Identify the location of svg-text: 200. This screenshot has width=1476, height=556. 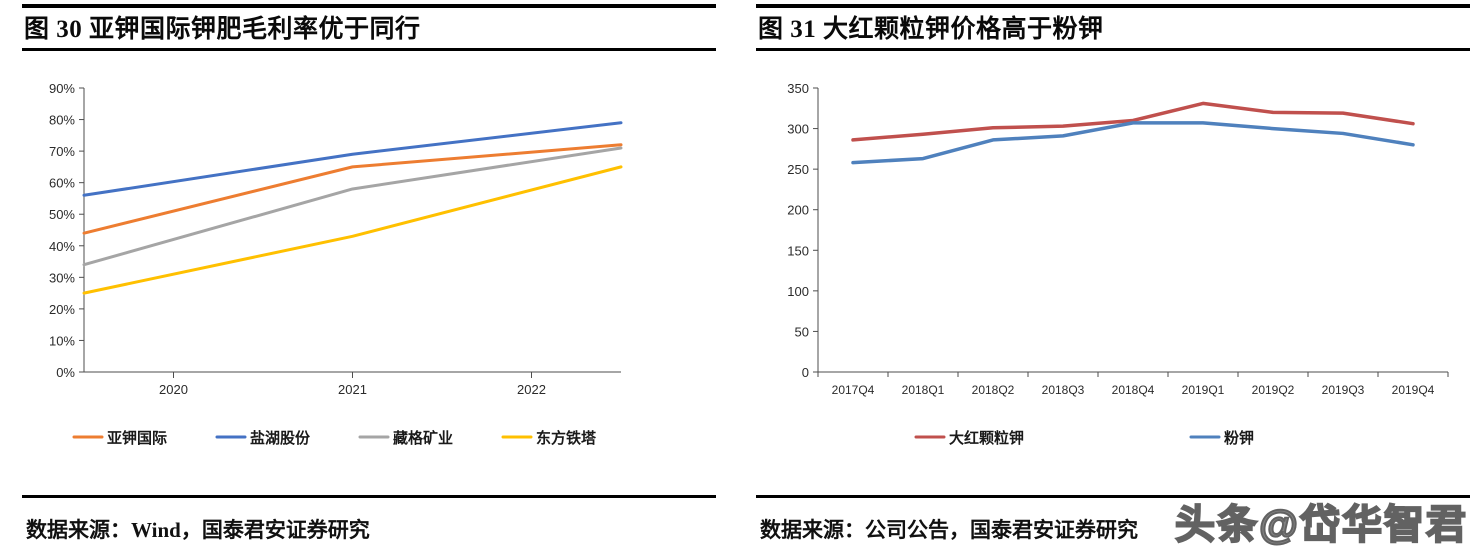
(798, 210).